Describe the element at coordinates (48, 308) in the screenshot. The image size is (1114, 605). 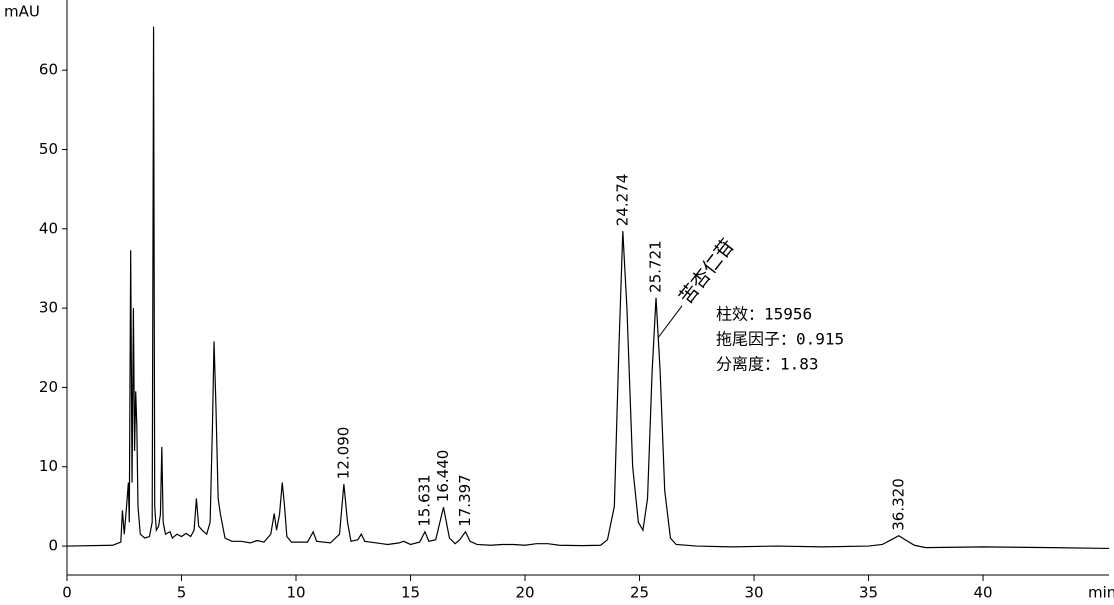
I see `y-tick-label: 30` at that location.